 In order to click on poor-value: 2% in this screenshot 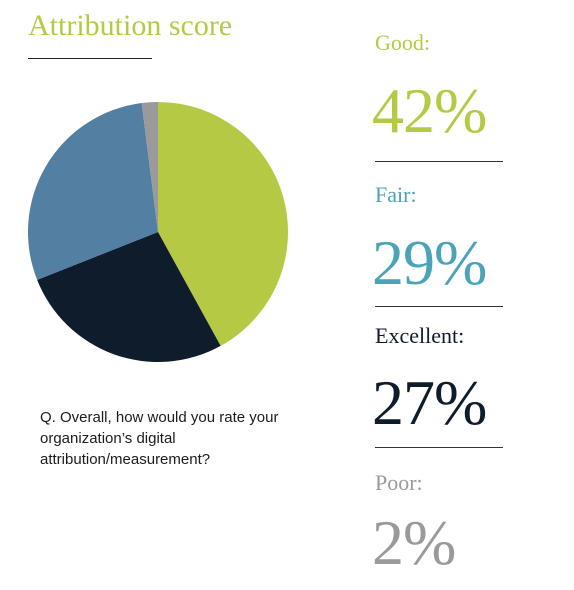, I will do `click(414, 542)`.